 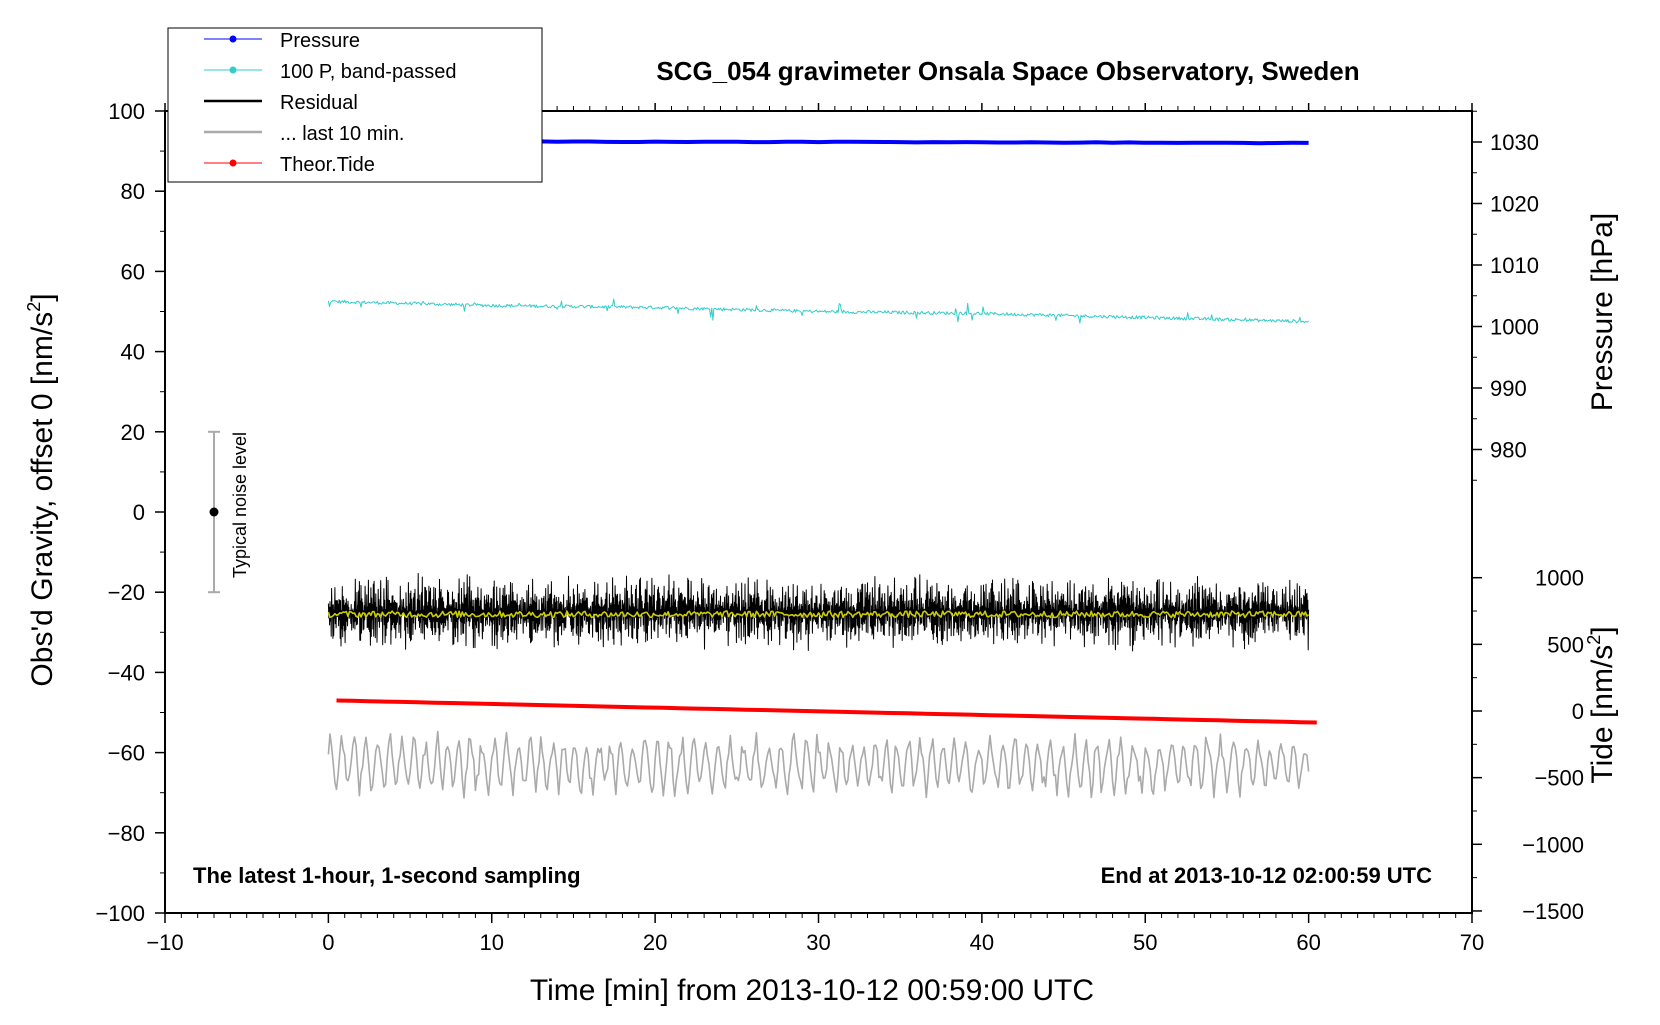 I want to click on x-tick-label: 30, so click(x=818, y=942).